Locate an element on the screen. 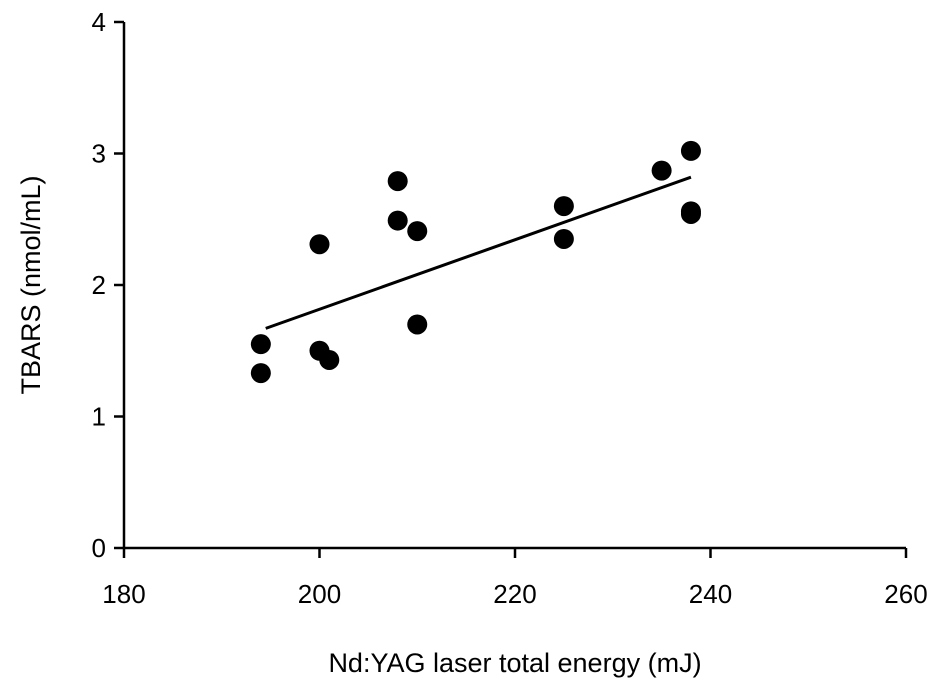  trendline is located at coordinates (478, 252).